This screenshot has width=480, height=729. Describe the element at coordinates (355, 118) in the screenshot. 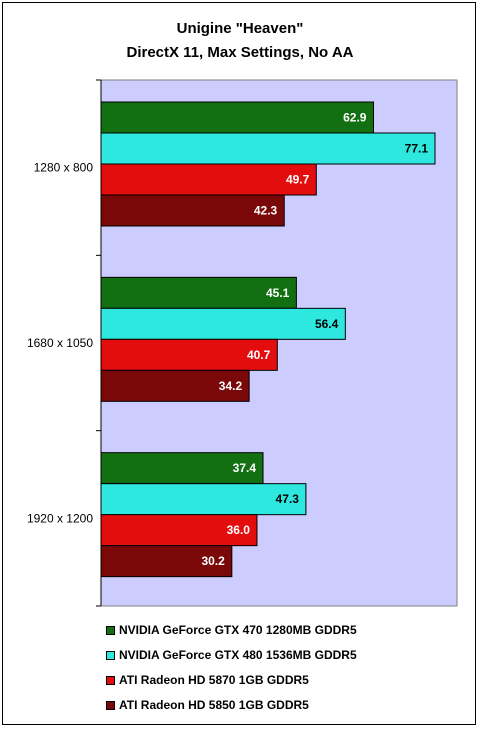

I see `bar-value-label: 62.9` at that location.